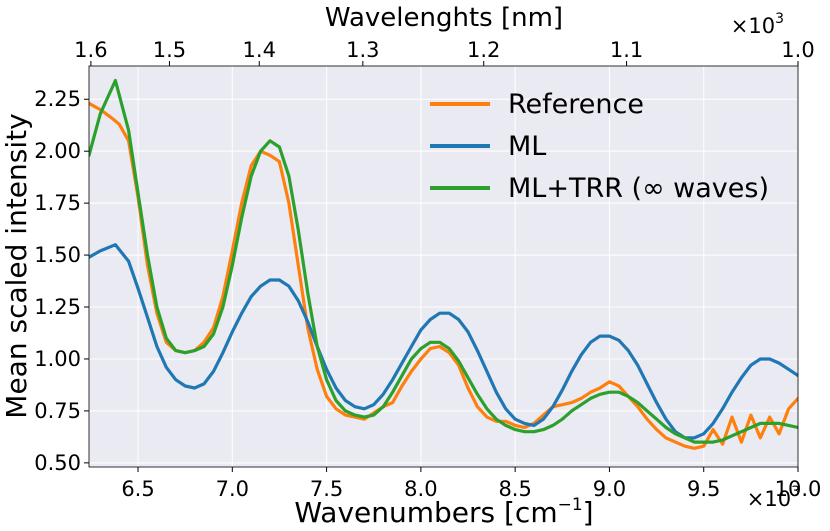 This screenshot has height=531, width=830. What do you see at coordinates (232, 489) in the screenshot?
I see `x-tick-label: 7.0` at bounding box center [232, 489].